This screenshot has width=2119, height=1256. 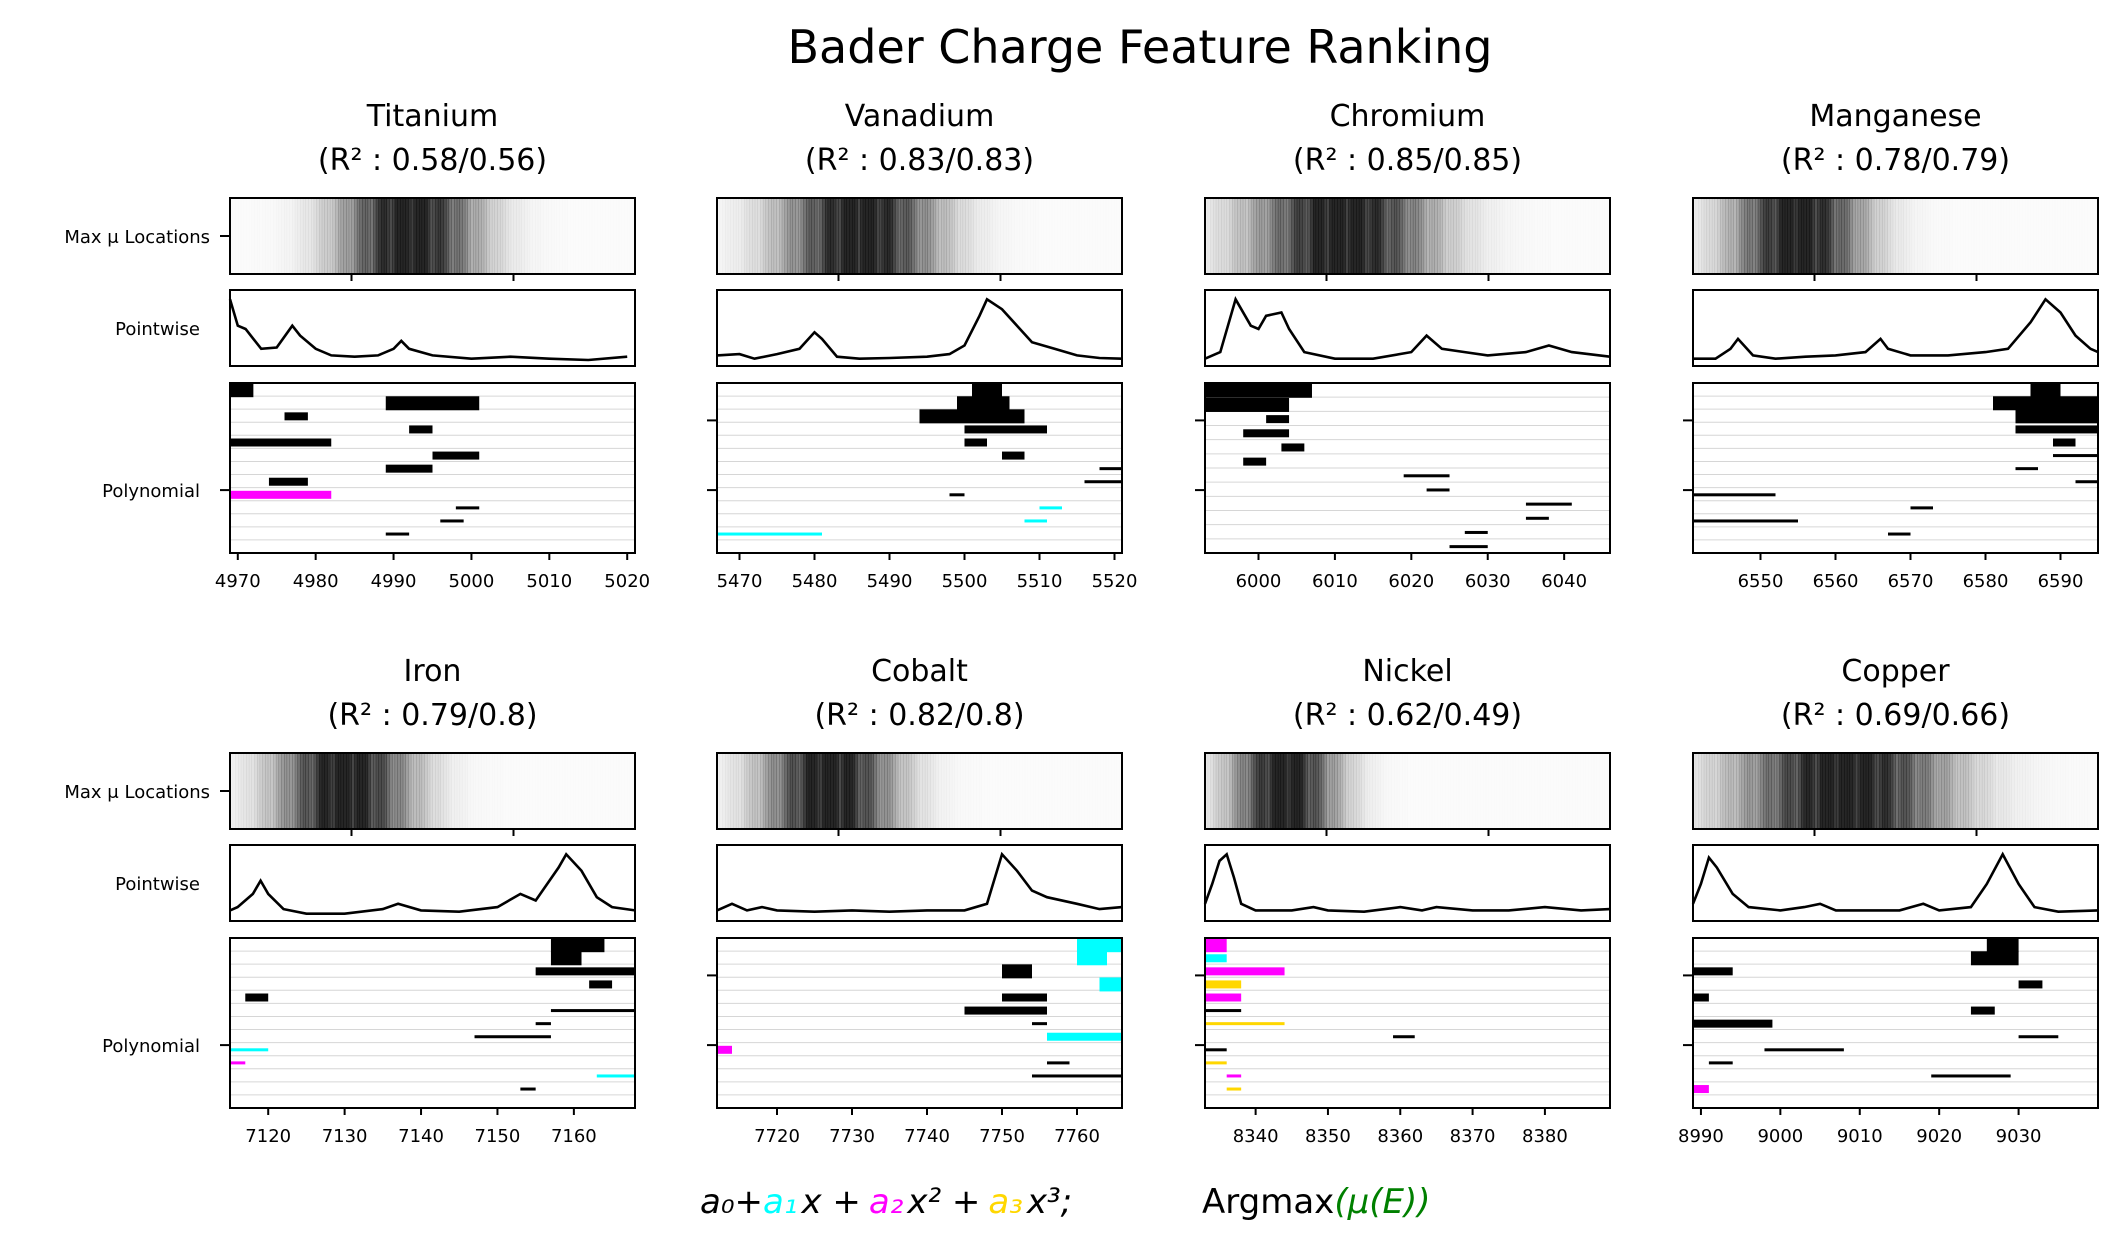 What do you see at coordinates (927, 1136) in the screenshot?
I see `x-tick-label: 7740` at bounding box center [927, 1136].